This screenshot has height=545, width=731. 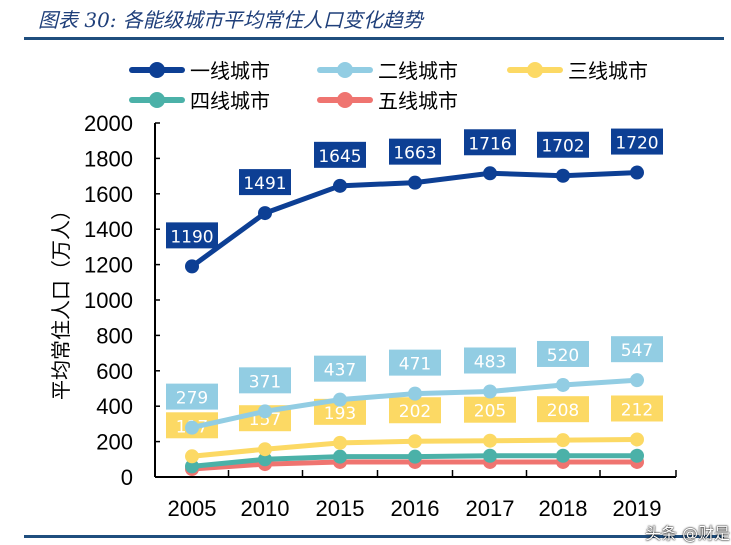 I want to click on data-label: 471, so click(x=415, y=365).